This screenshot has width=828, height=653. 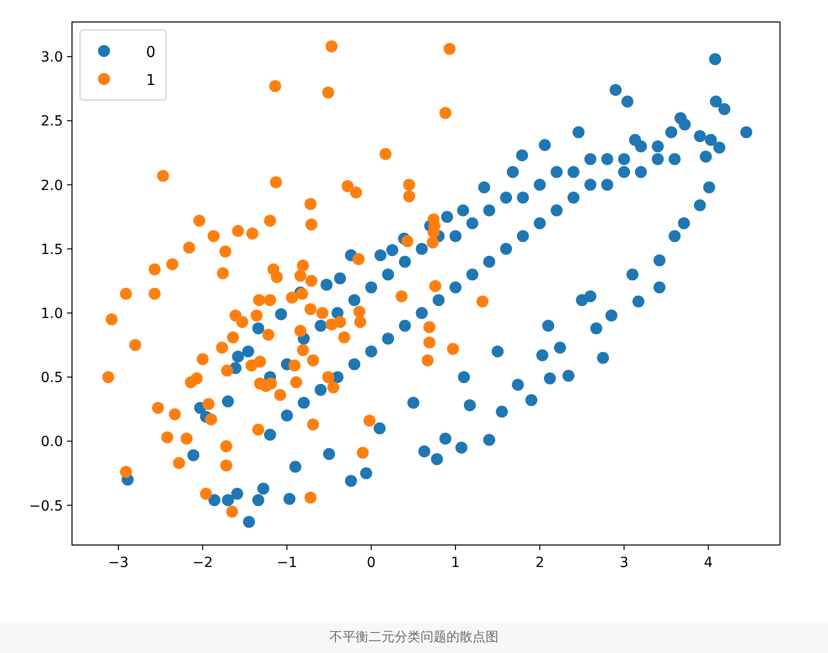 What do you see at coordinates (51, 442) in the screenshot?
I see `y-tick-label: 0.0` at bounding box center [51, 442].